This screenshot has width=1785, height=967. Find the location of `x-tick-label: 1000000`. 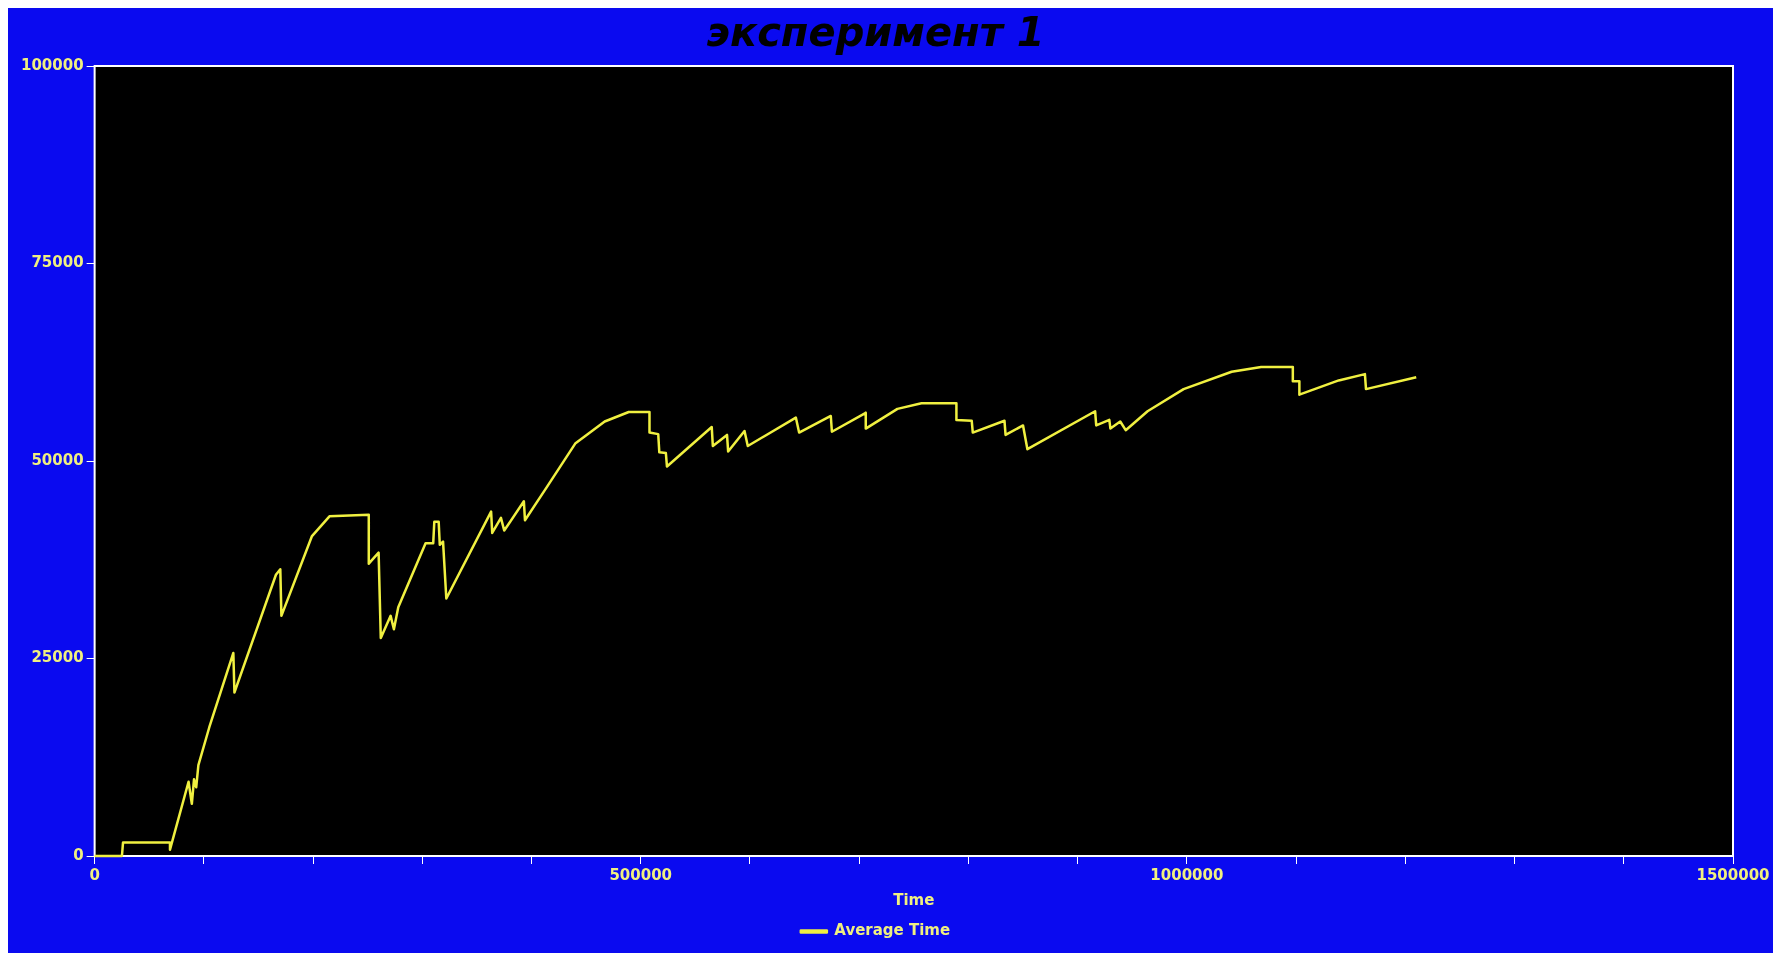

x-tick-label: 1000000 is located at coordinates (1187, 874).